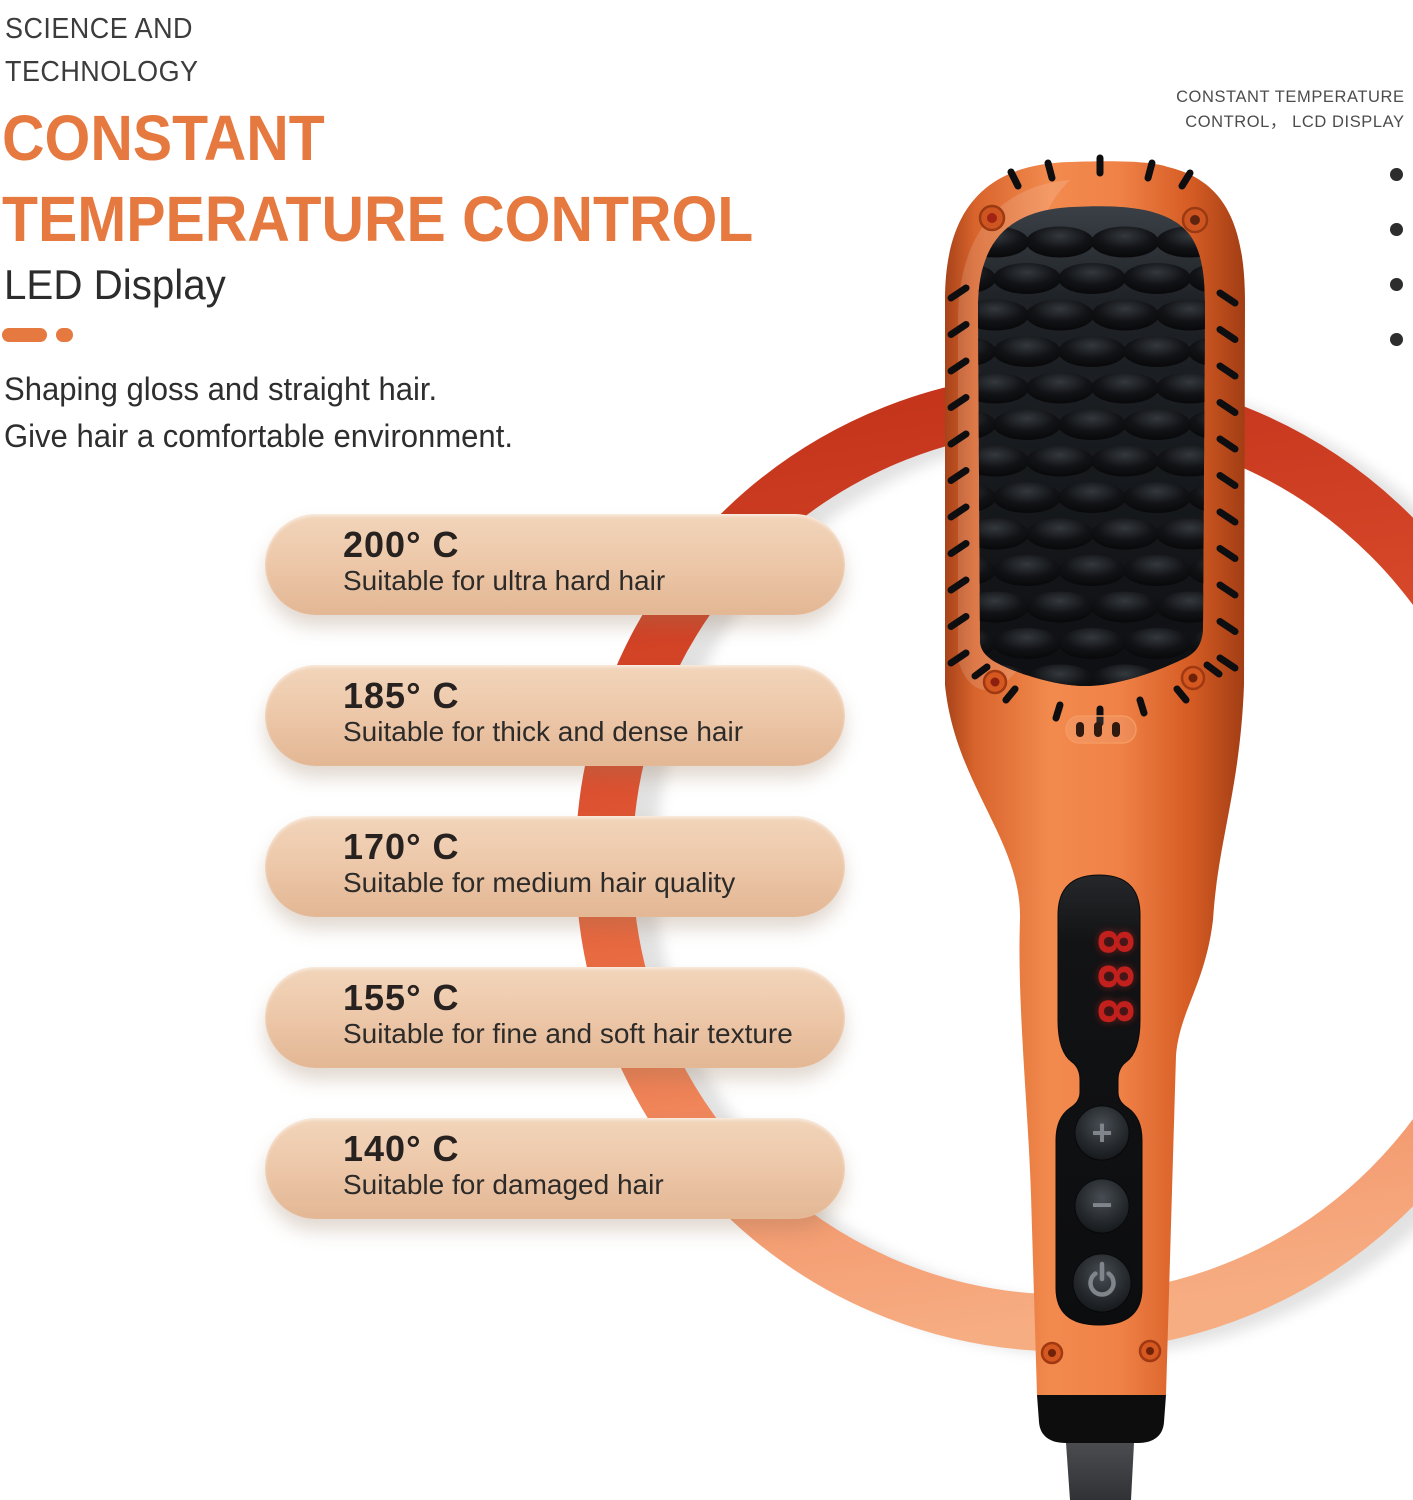  Describe the element at coordinates (1290, 96) in the screenshot. I see `caption-line1: CONSTANT TEMPERATURE` at that location.